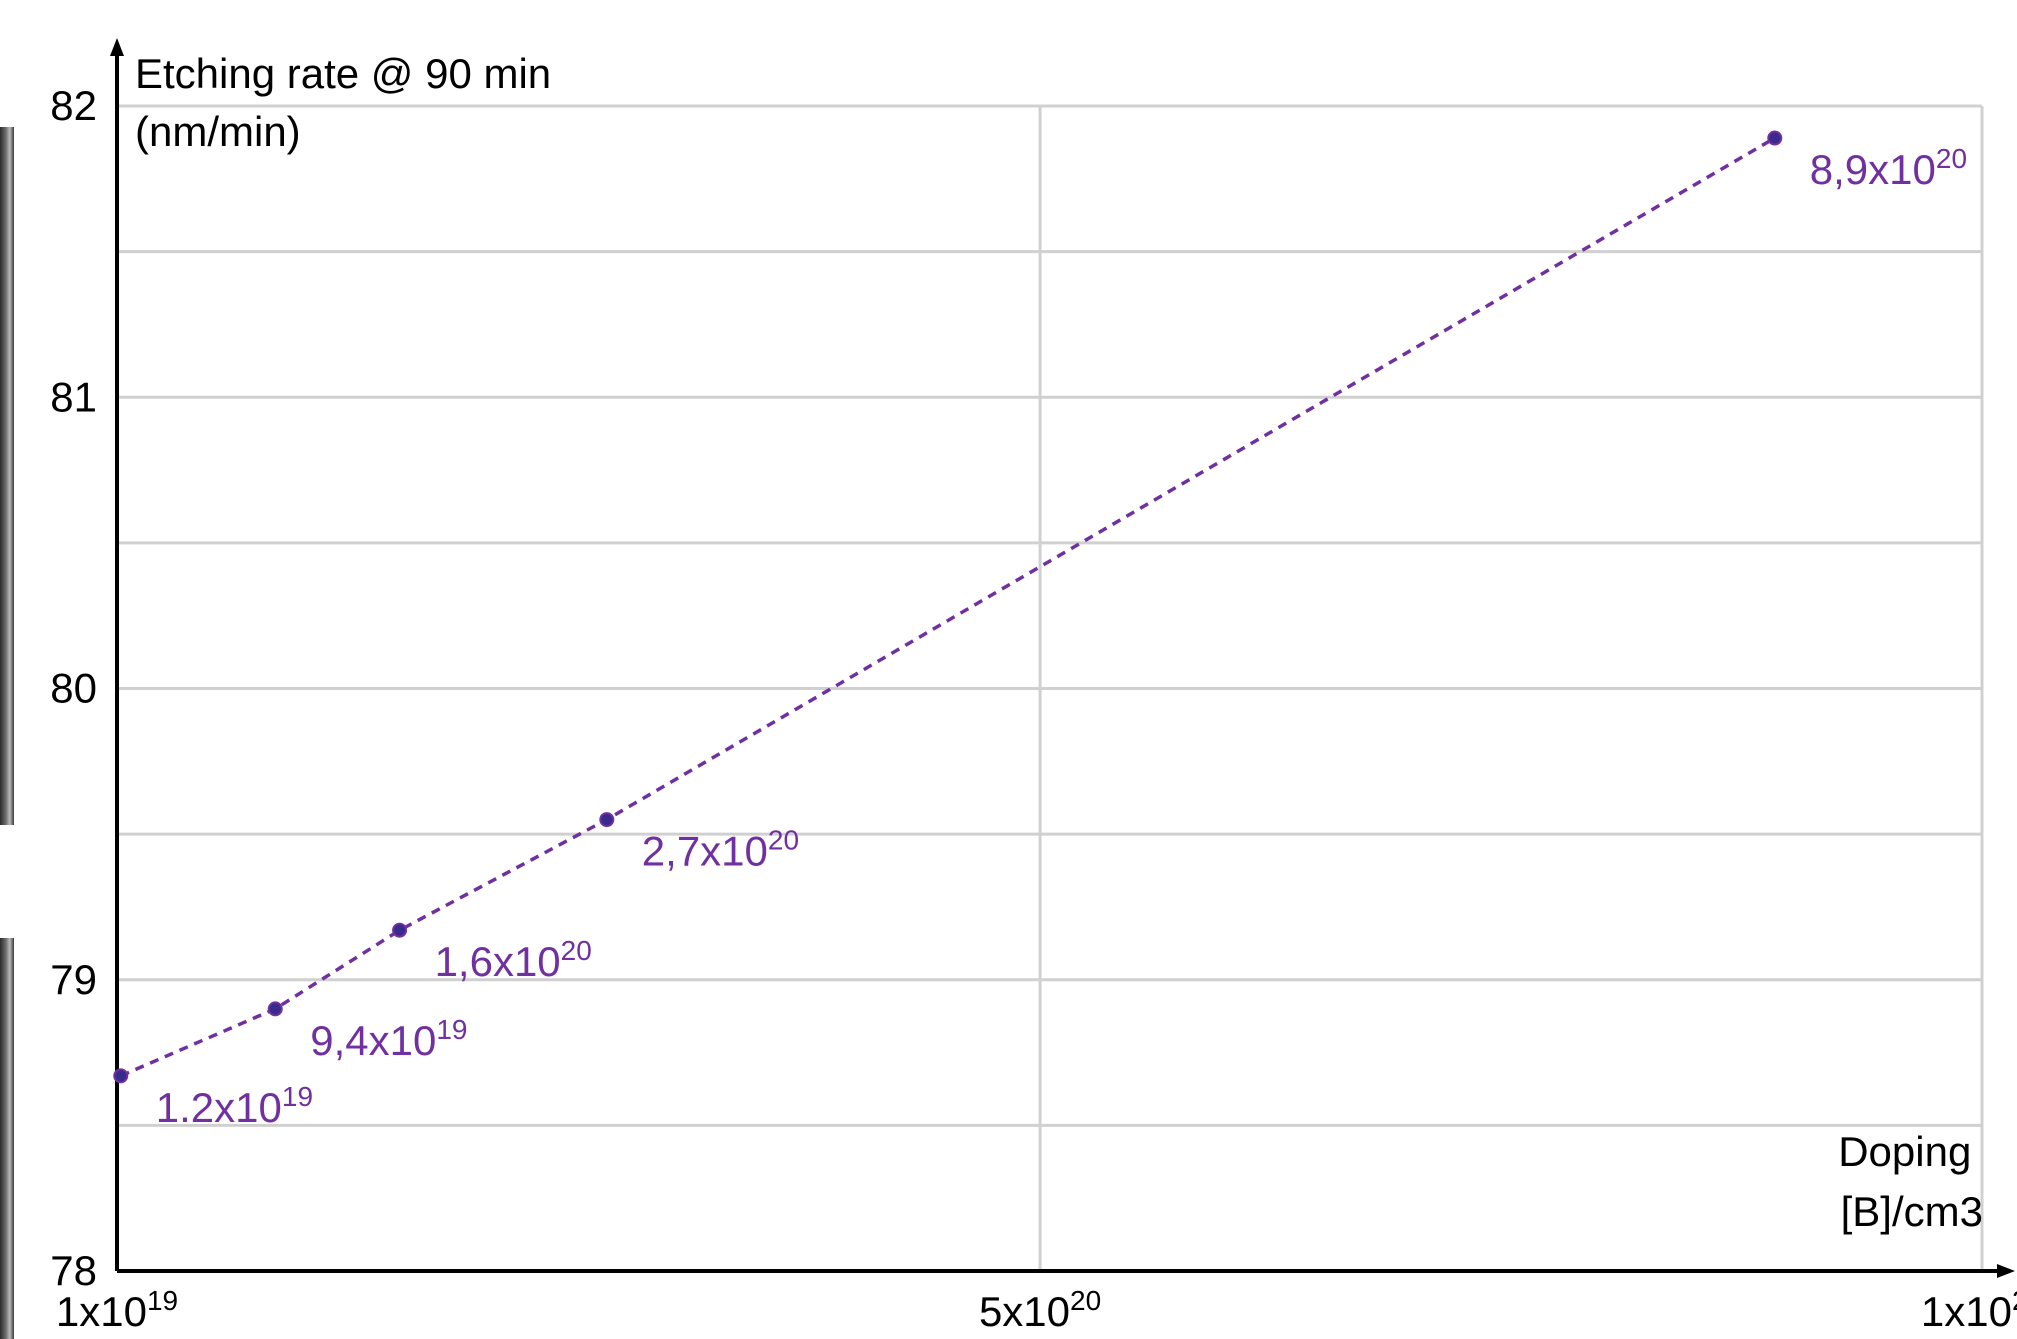  What do you see at coordinates (117, 47) in the screenshot?
I see `y-axis-arrow` at bounding box center [117, 47].